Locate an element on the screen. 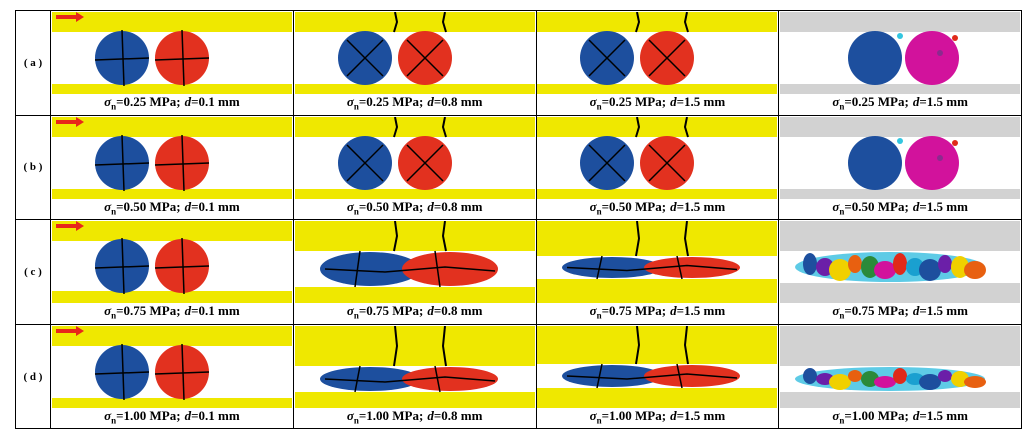 The image size is (1026, 429). panel-cell: σn=1.00 MPa; d=0.1 mm is located at coordinates (172, 376).